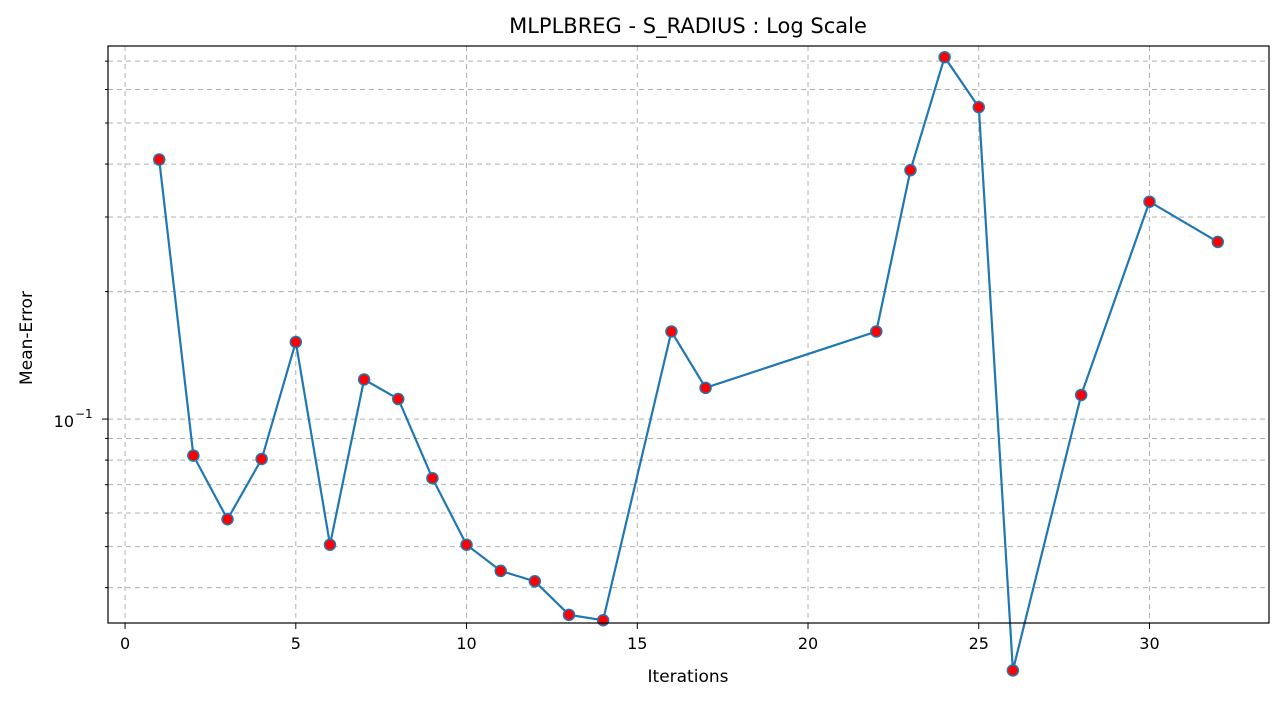 The height and width of the screenshot is (701, 1284). What do you see at coordinates (808, 643) in the screenshot?
I see `x-tick-label: 20` at bounding box center [808, 643].